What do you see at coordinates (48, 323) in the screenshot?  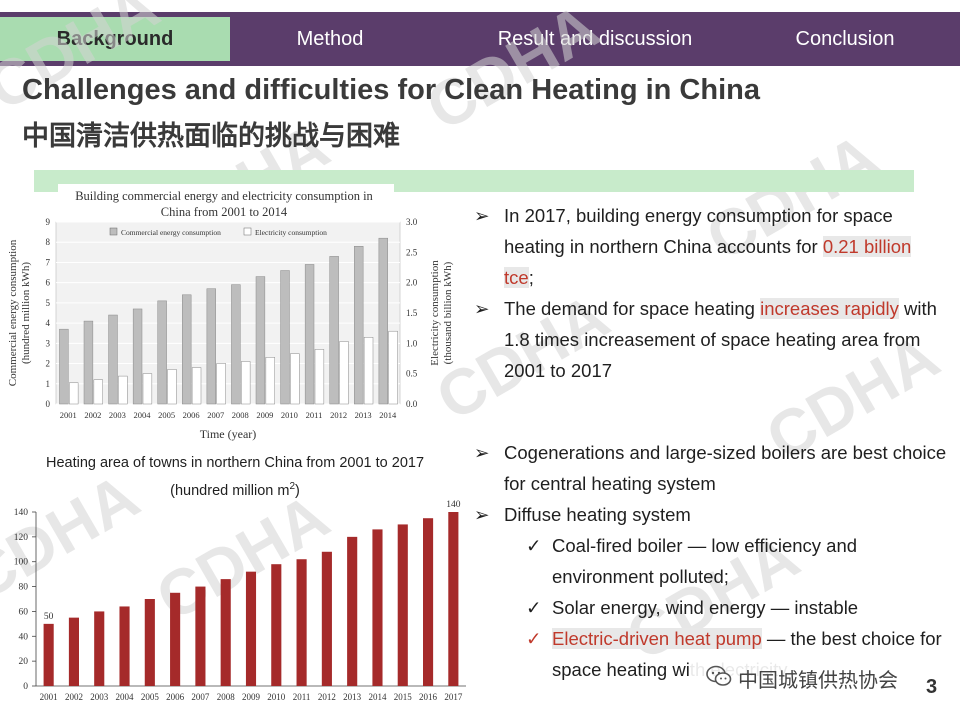 I see `y-tick-label: 4` at bounding box center [48, 323].